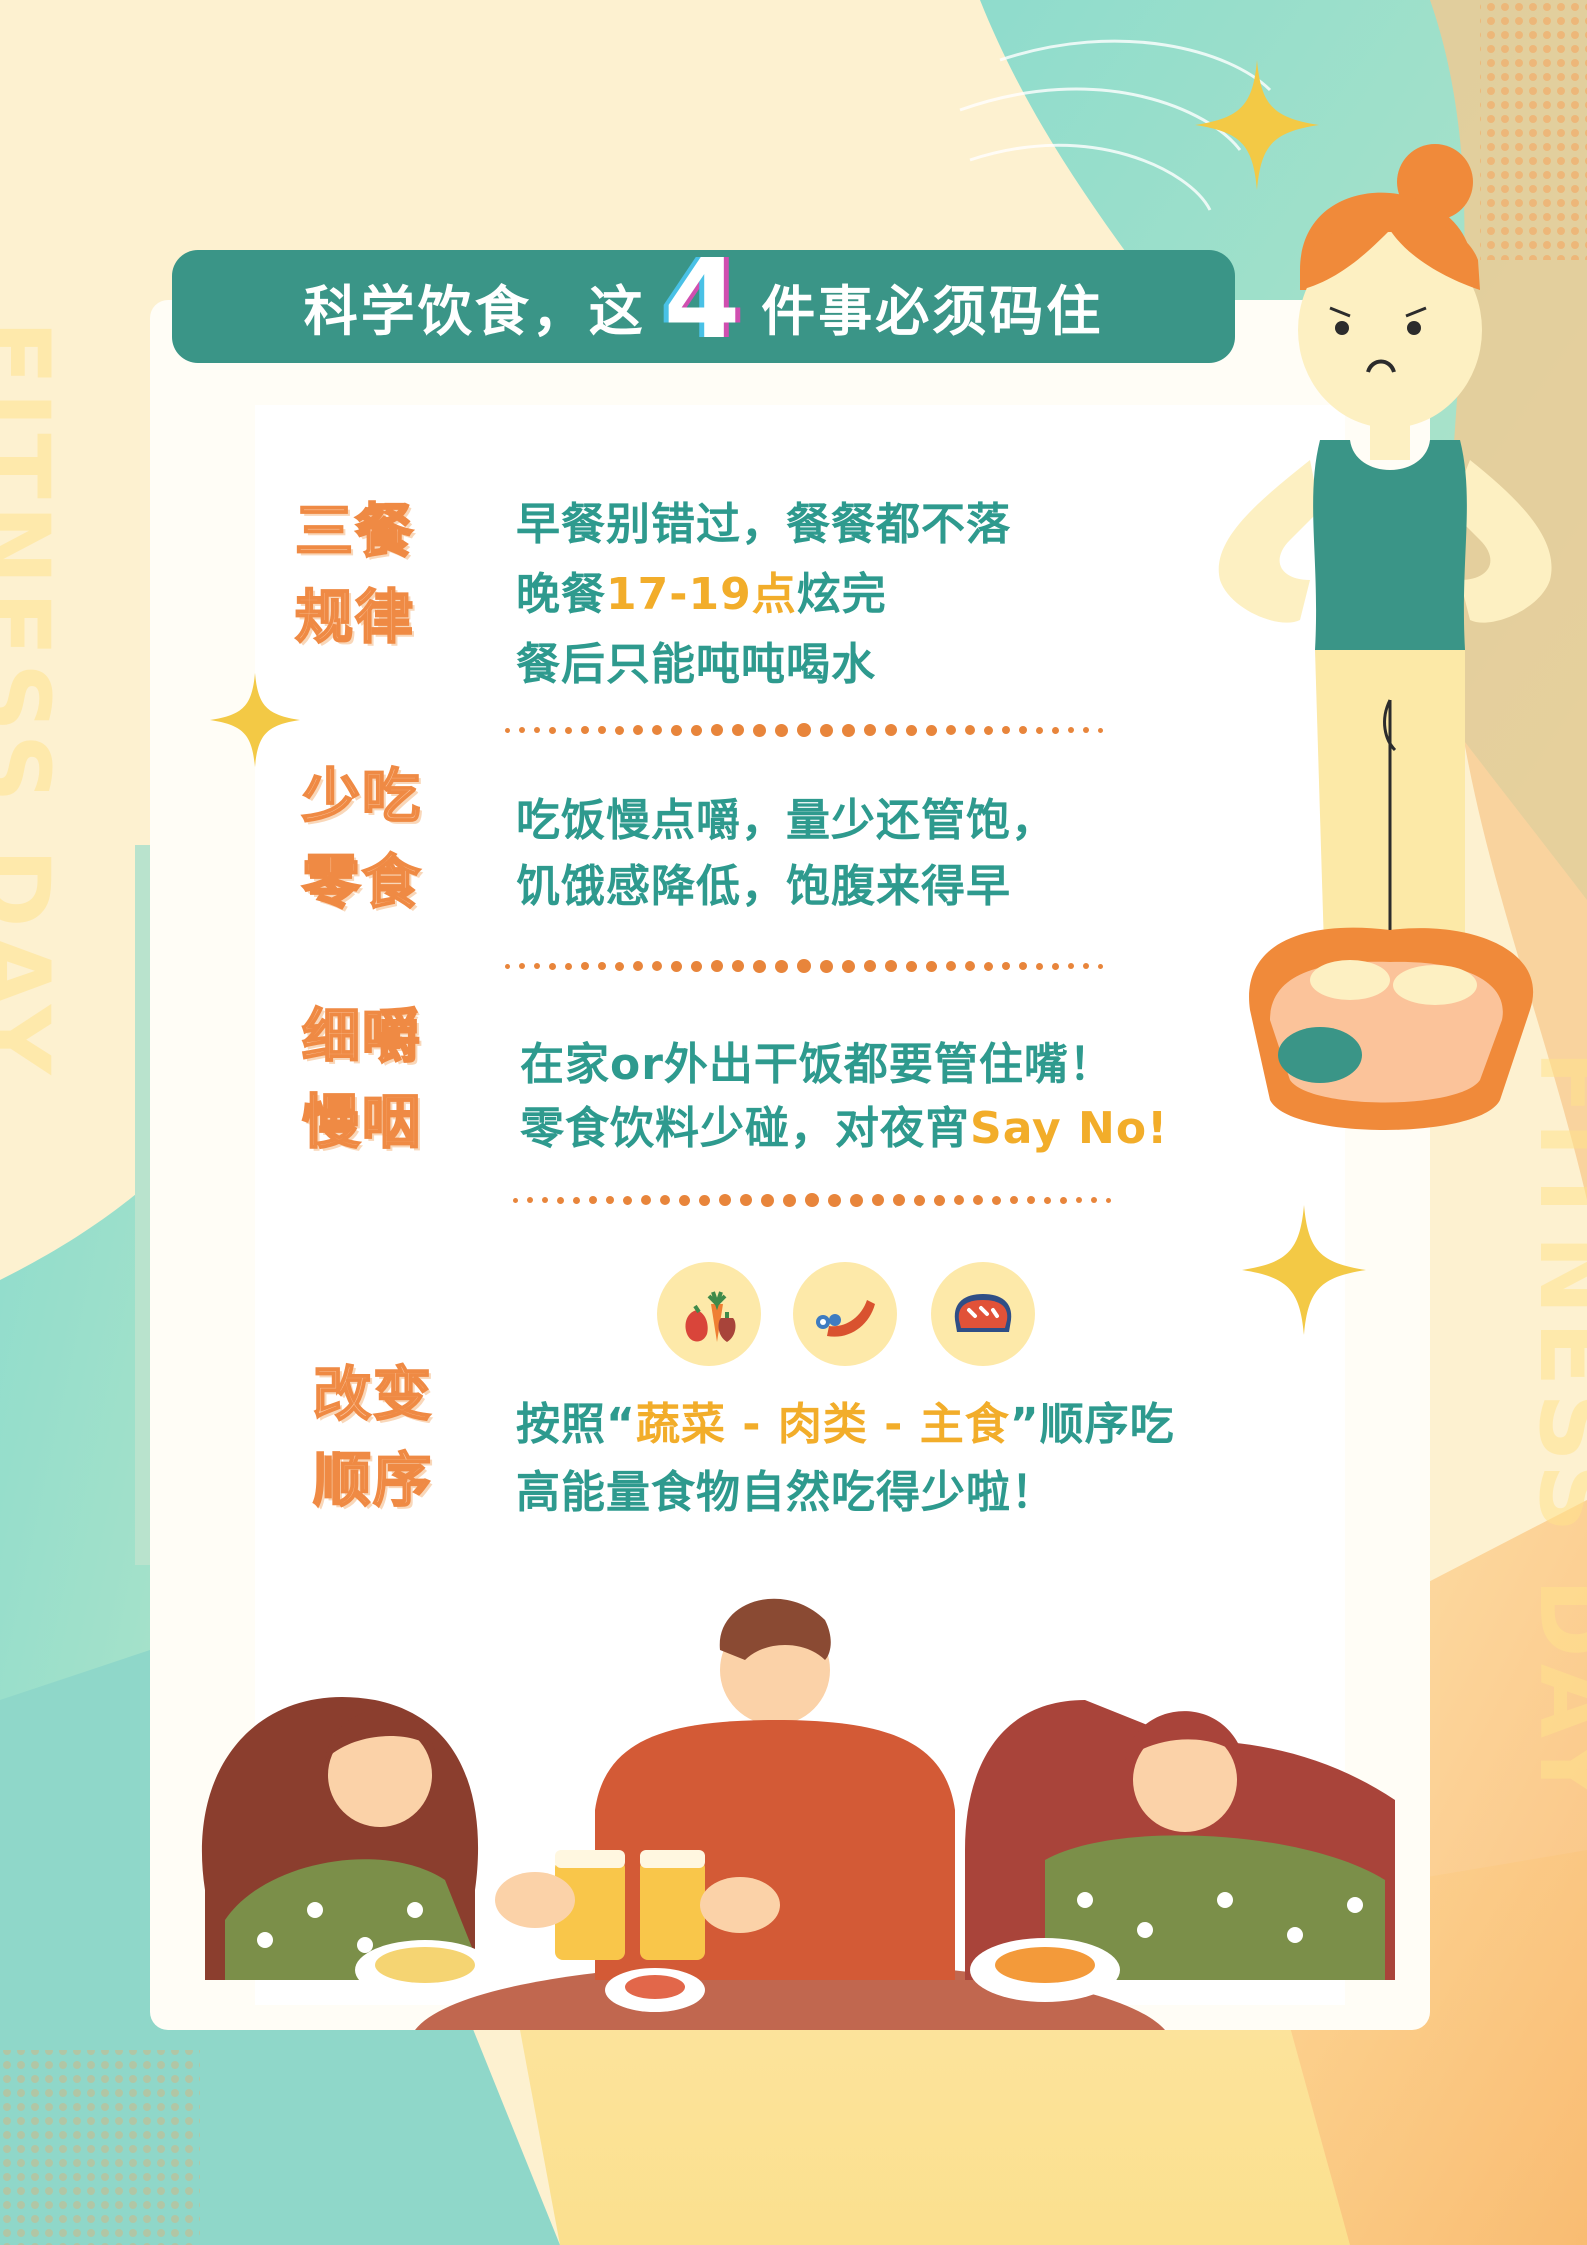  I want to click on section-4-line1-after: ”顺序吃, so click(1092, 1424).